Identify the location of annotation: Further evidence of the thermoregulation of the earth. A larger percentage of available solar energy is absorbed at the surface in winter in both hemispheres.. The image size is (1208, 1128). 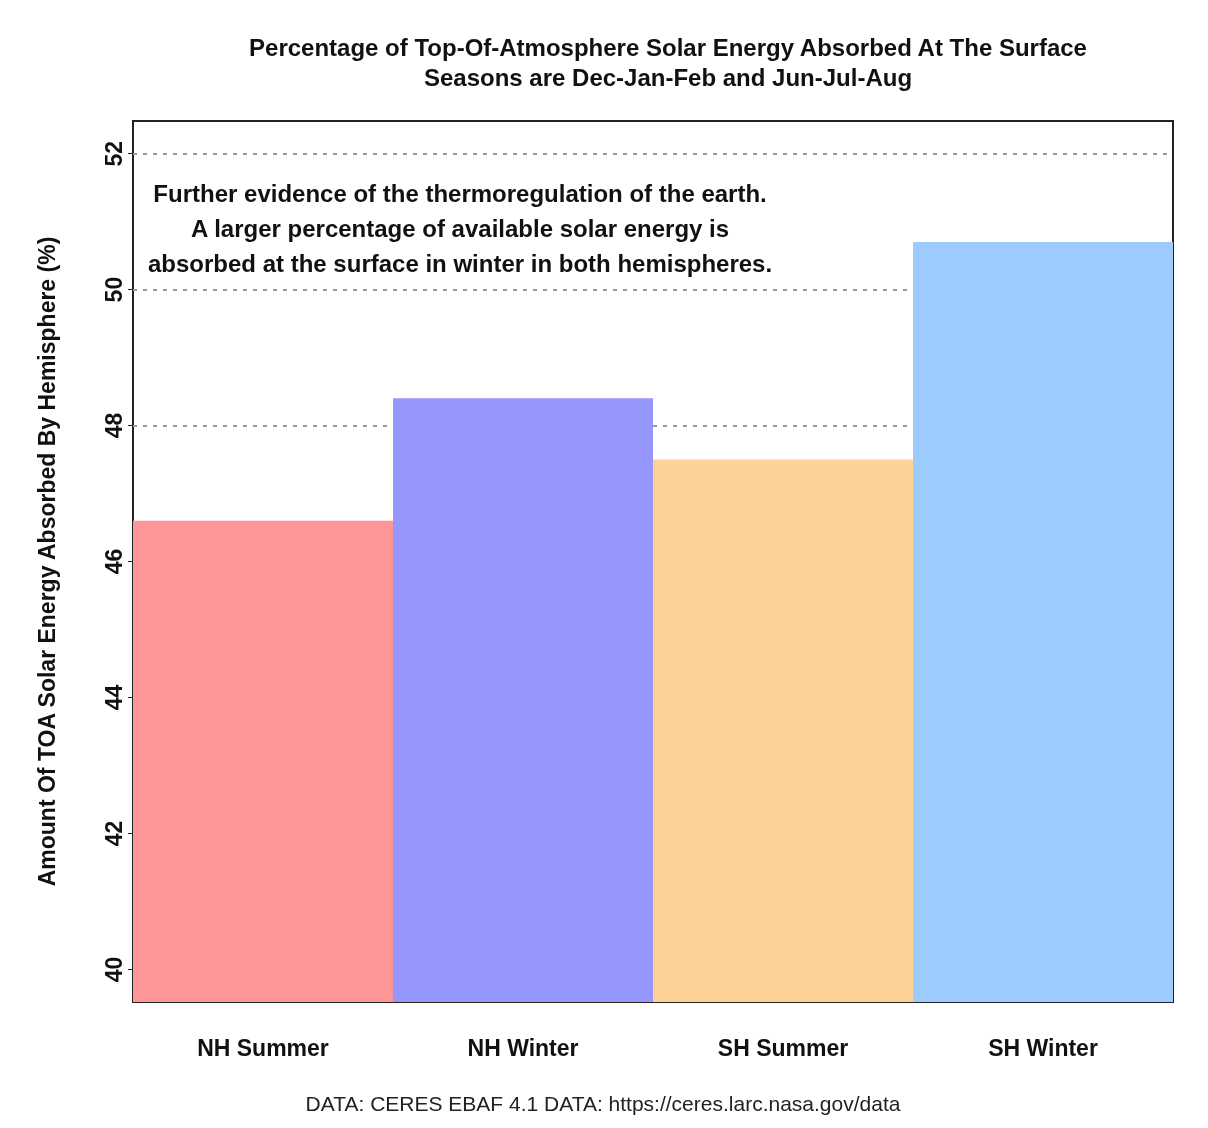
(460, 228).